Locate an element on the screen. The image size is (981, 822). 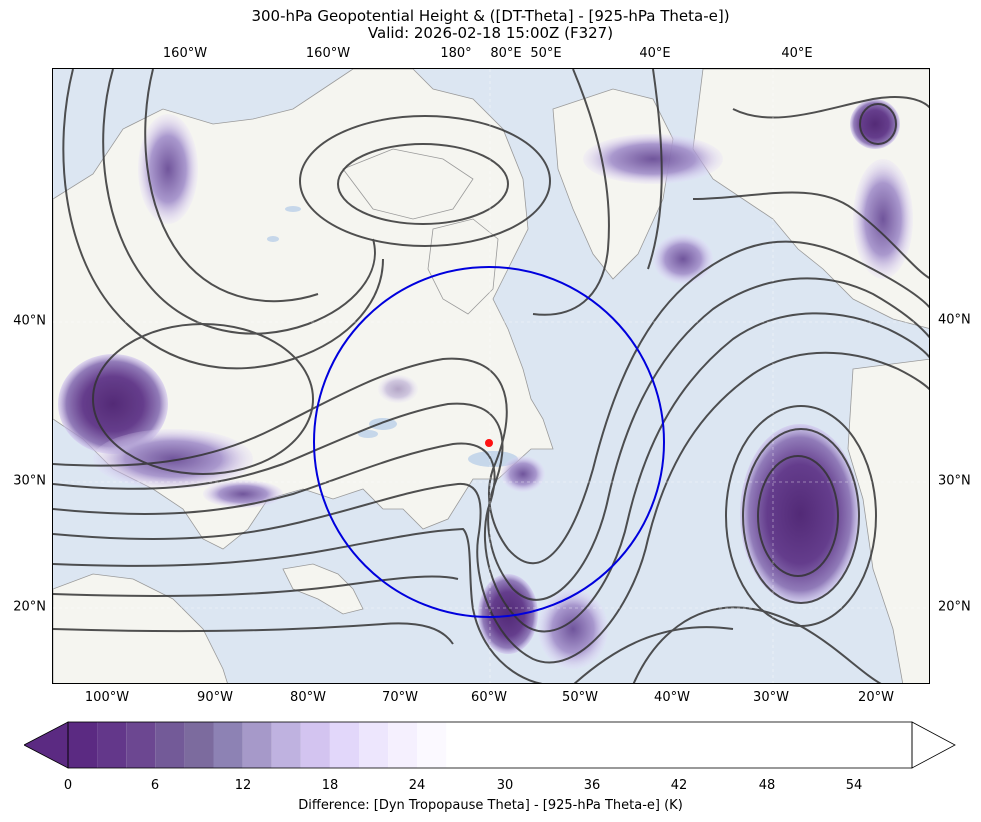
bottom-lon-label: 60°W is located at coordinates (489, 697).